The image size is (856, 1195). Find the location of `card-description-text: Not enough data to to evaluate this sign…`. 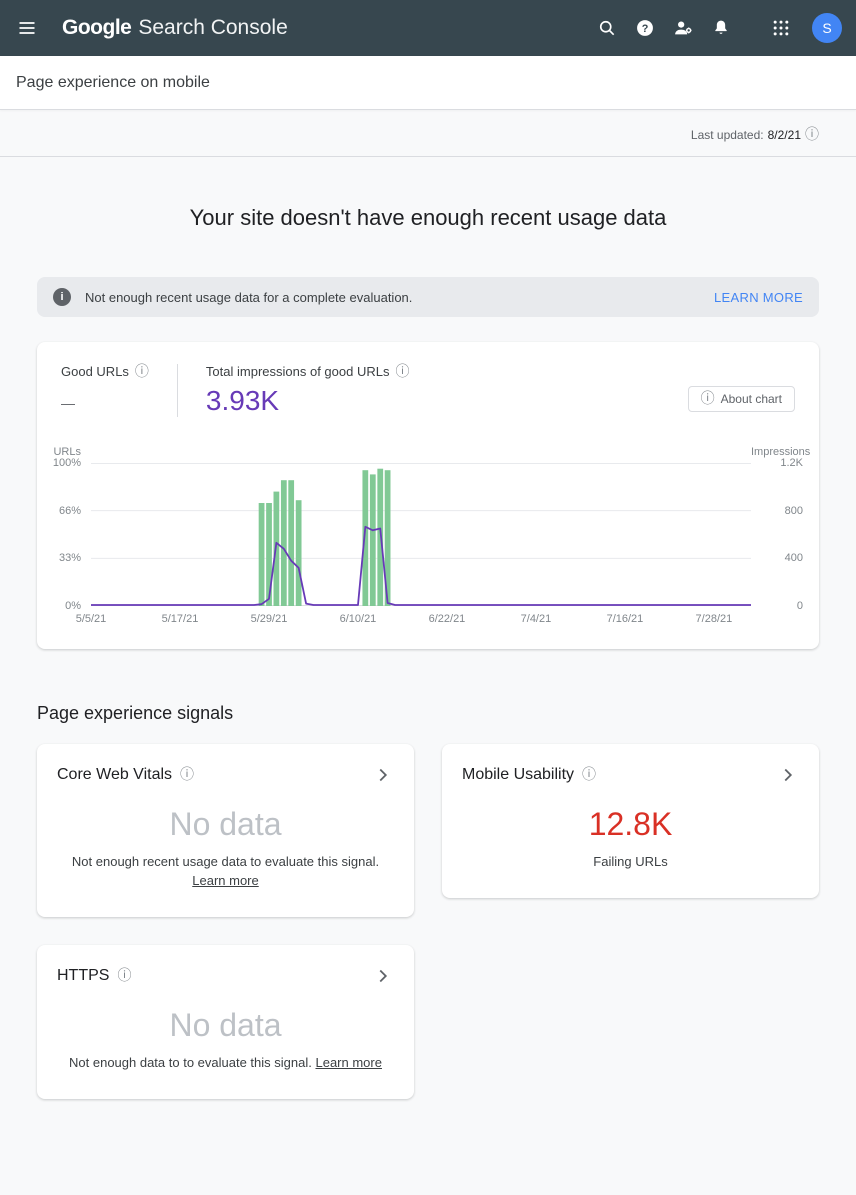

card-description-text: Not enough data to to evaluate this sign… is located at coordinates (190, 1062).